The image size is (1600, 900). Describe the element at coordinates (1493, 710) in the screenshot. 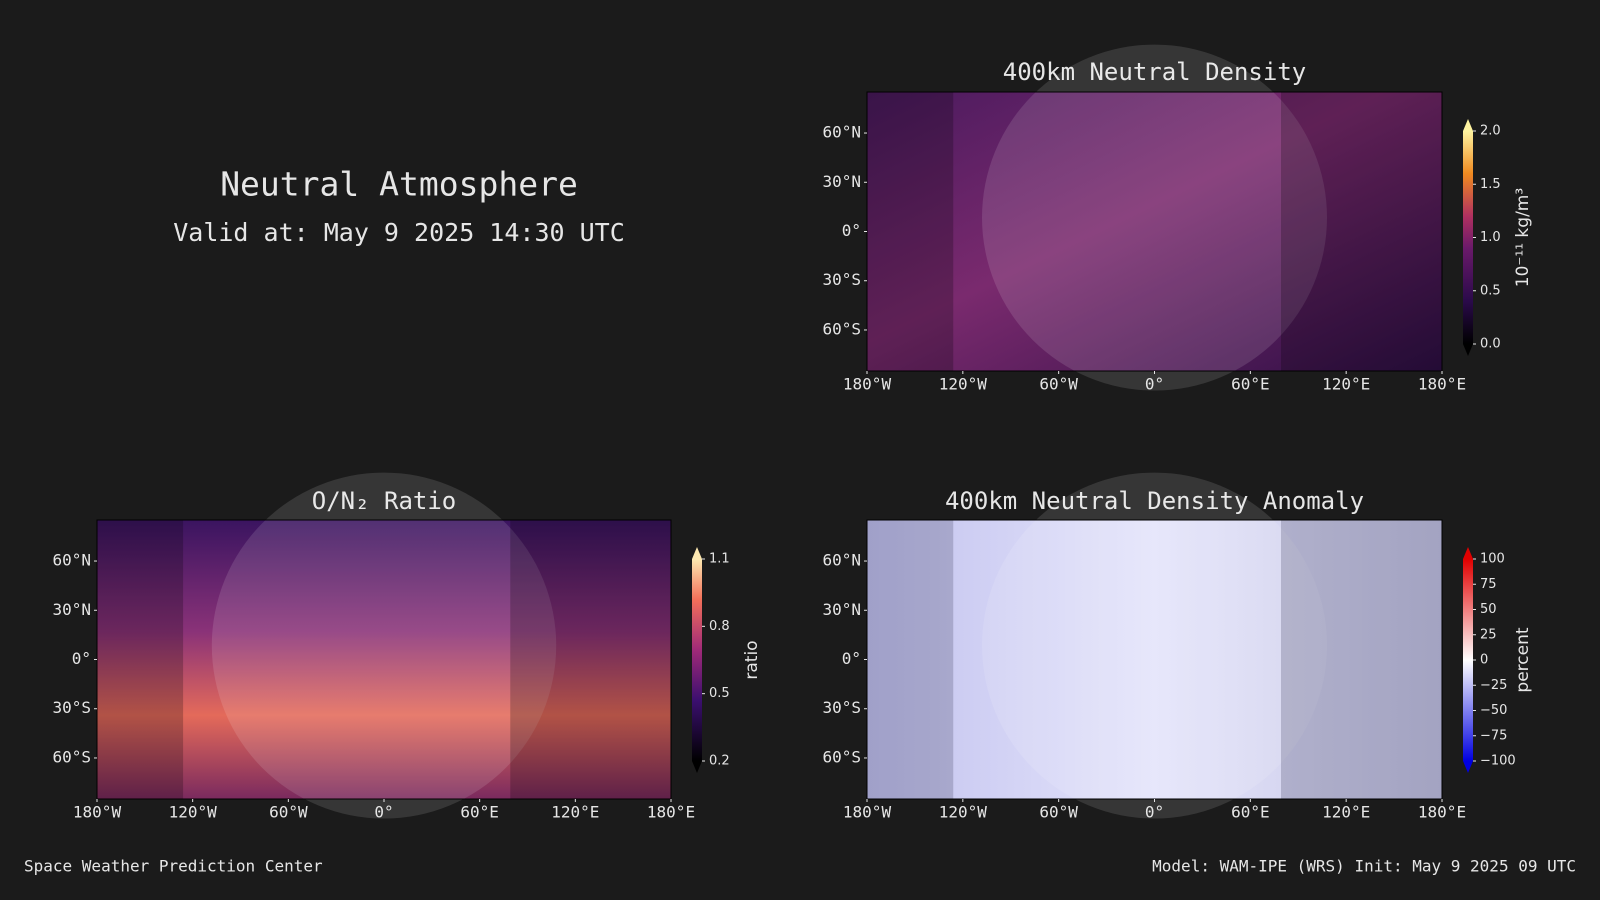

I see `colorbar-tick-label: −50` at that location.